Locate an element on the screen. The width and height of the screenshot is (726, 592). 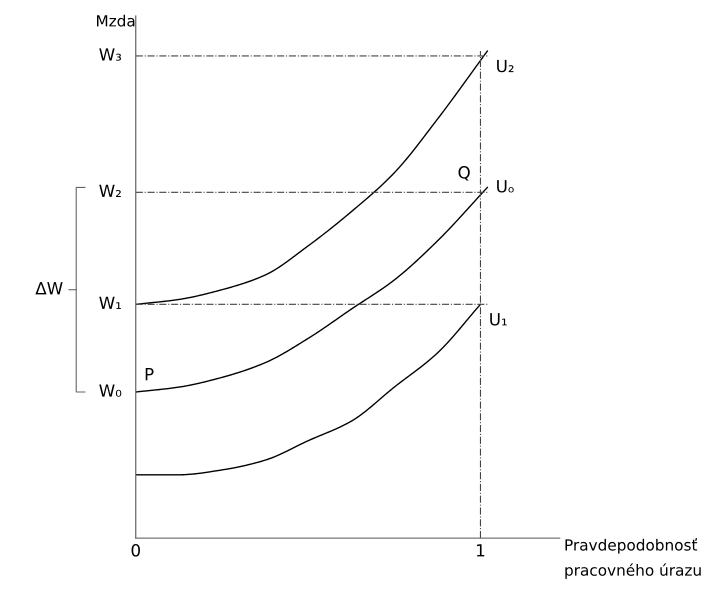
ref-line-label: W₃ is located at coordinates (110, 54).